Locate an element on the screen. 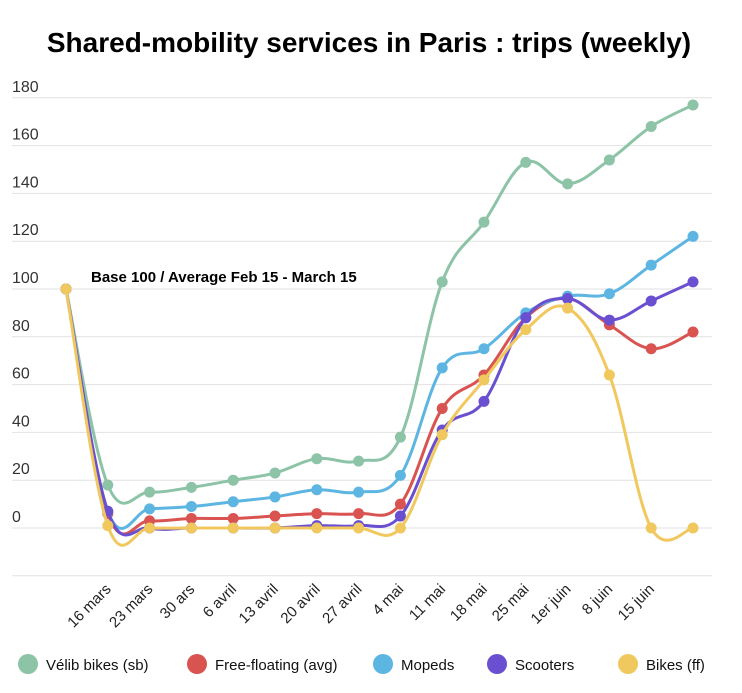 This screenshot has height=693, width=742. y-tick-label: 140 is located at coordinates (25, 182).